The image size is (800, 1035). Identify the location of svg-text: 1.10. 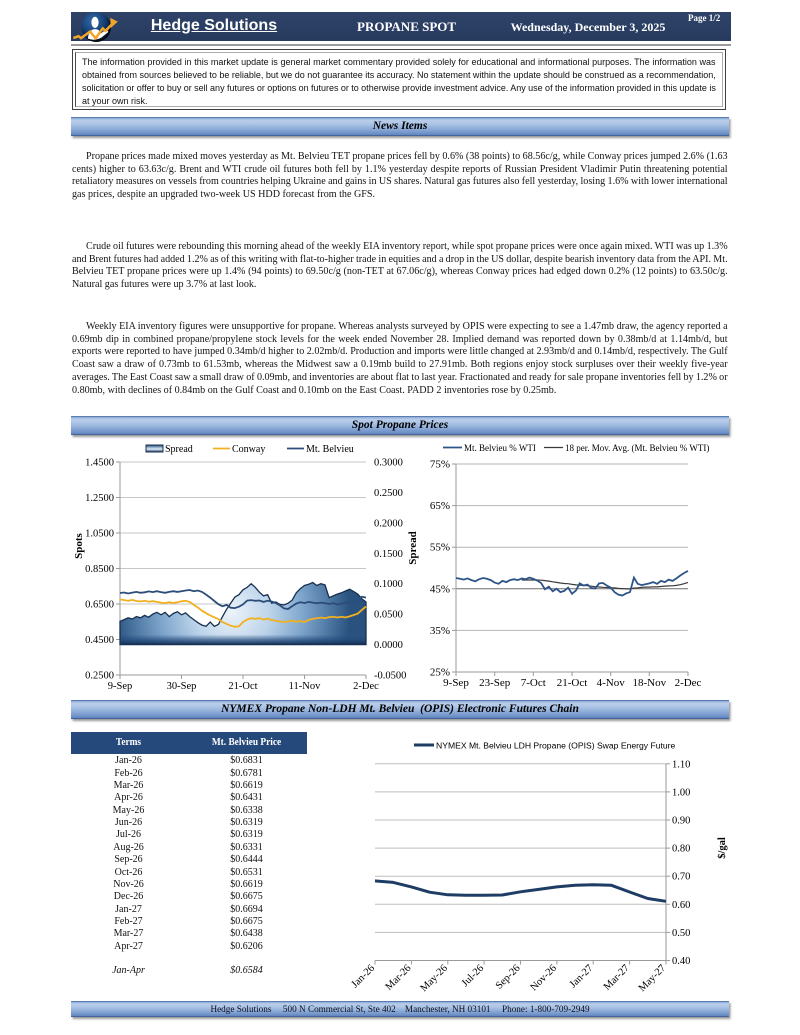
(681, 764).